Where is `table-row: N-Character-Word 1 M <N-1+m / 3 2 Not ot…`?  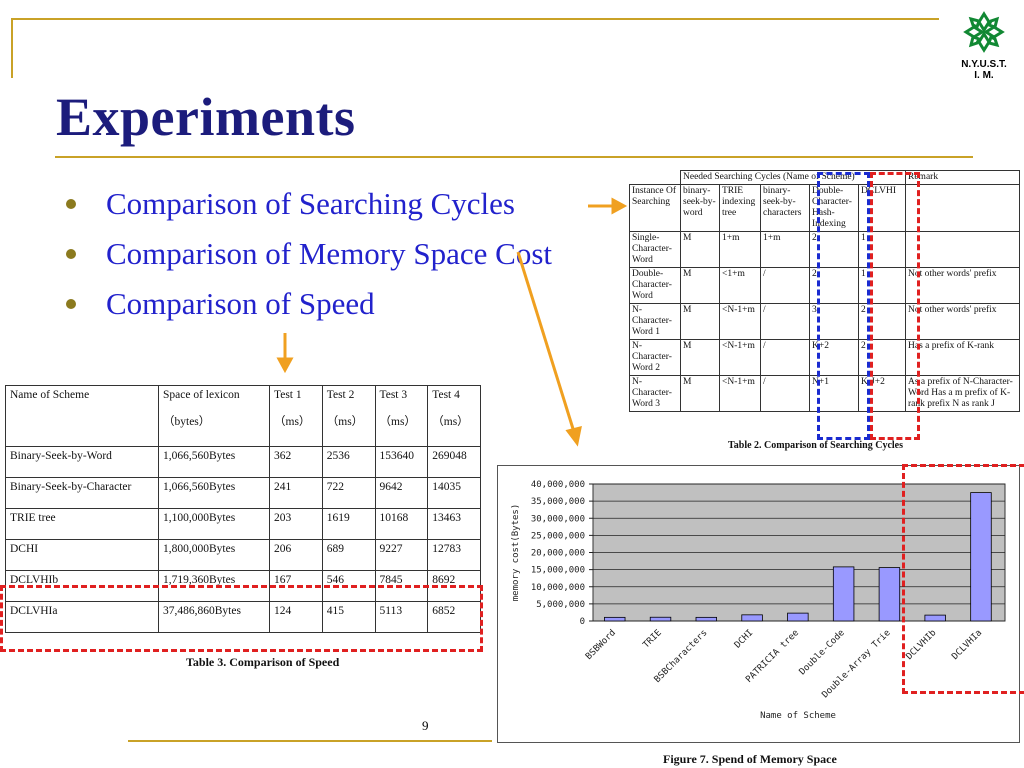 table-row: N-Character-Word 1 M <N-1+m / 3 2 Not ot… is located at coordinates (824, 321).